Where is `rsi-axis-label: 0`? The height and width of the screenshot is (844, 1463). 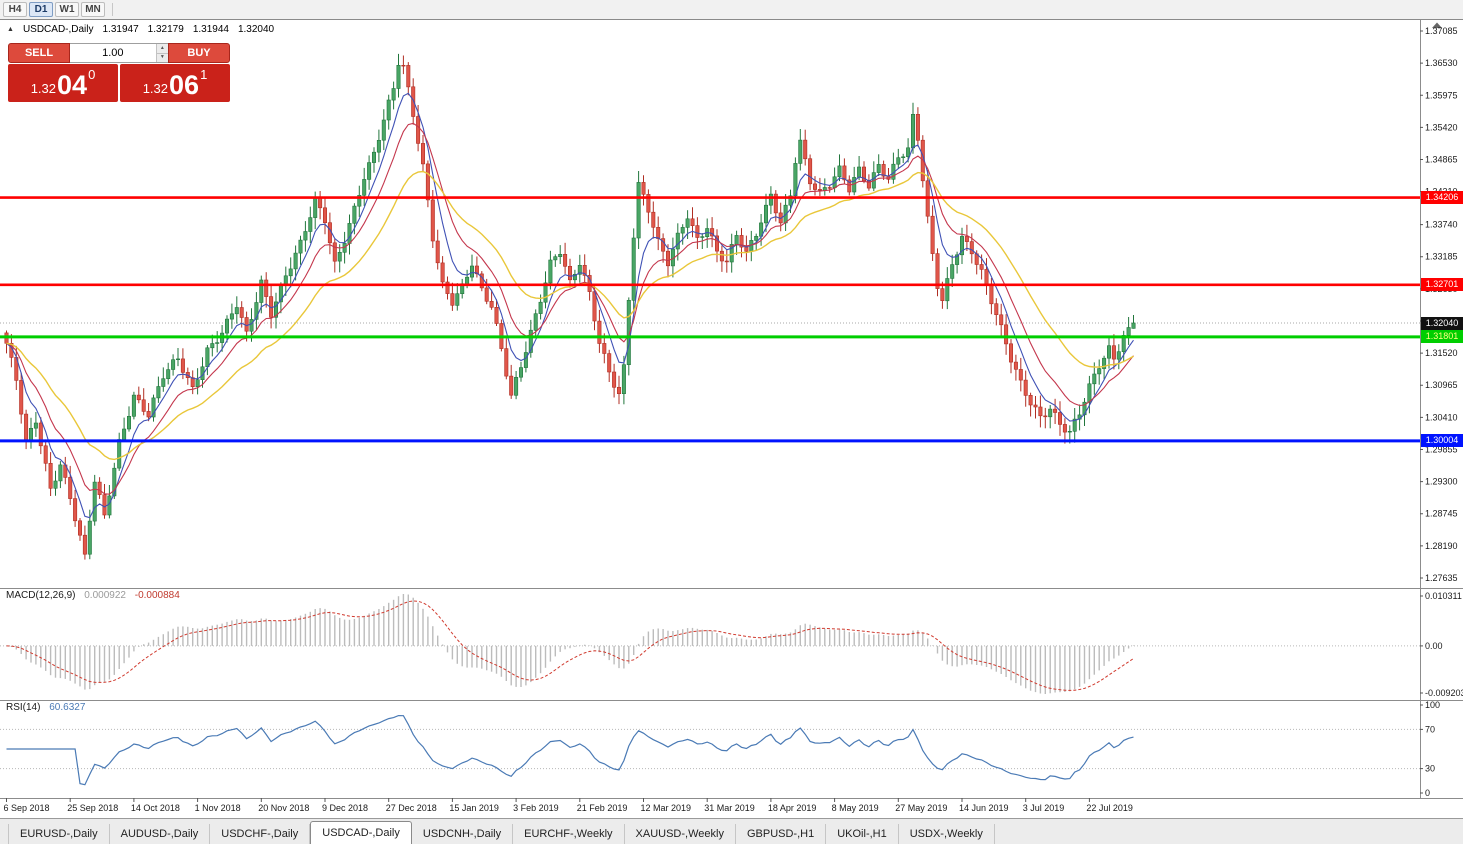 rsi-axis-label: 0 is located at coordinates (1427, 793).